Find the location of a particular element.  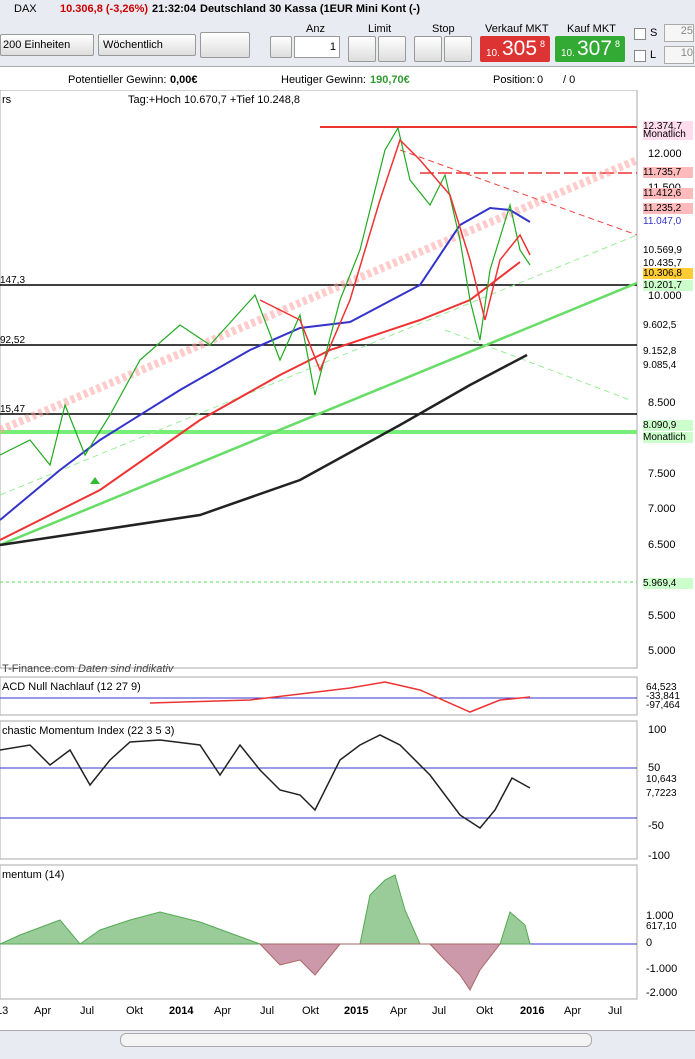

smi-panel is located at coordinates (319, 790).